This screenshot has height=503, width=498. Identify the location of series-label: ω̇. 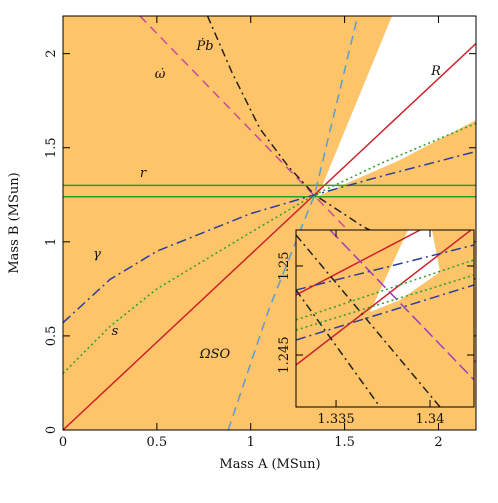
(160, 74).